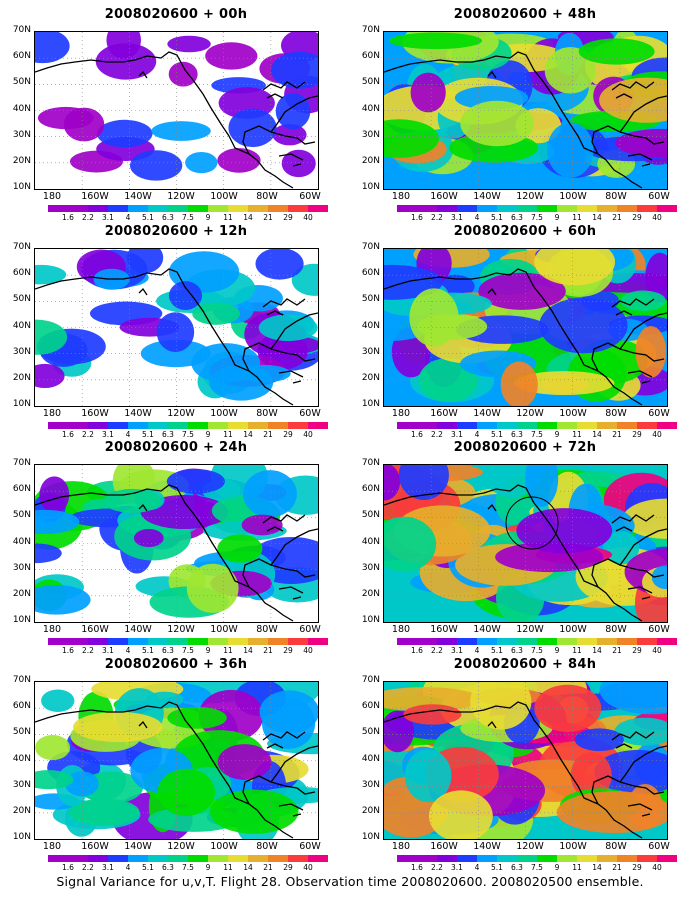  Describe the element at coordinates (525, 14) in the screenshot. I see `panel-title: 2008020600 + 48h` at that location.